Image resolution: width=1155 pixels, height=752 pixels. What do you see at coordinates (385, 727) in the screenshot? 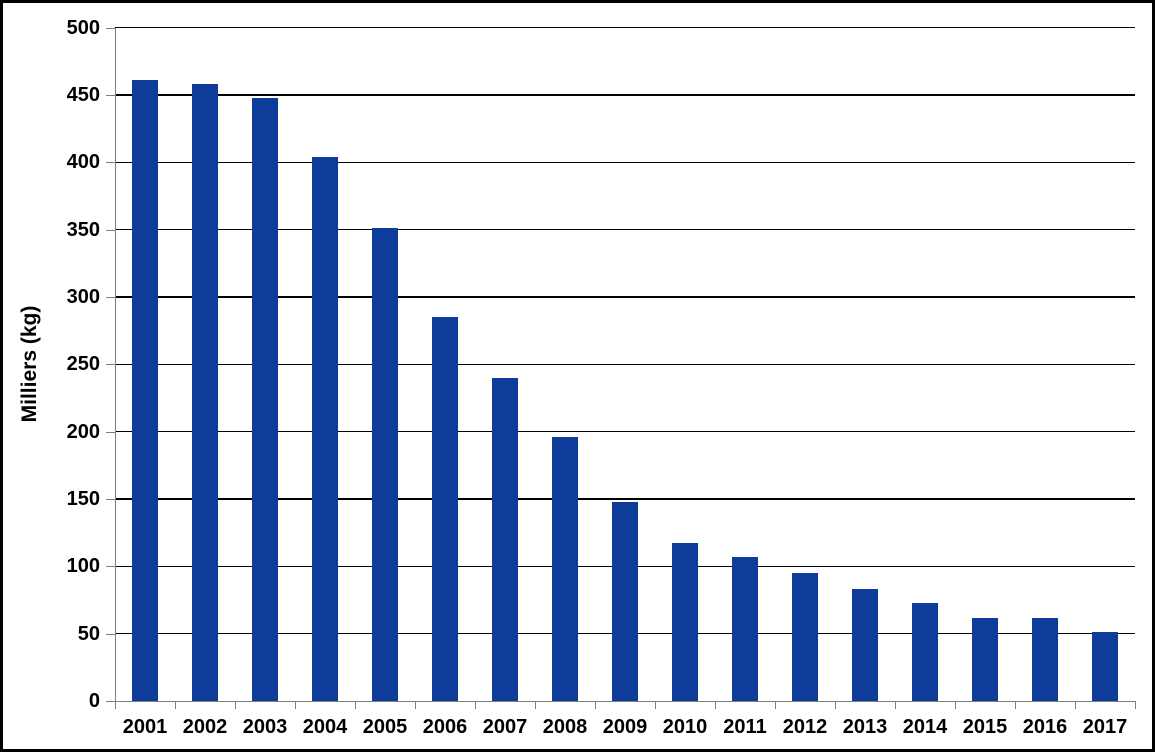
I see `x-tick-label: 2005` at bounding box center [385, 727].